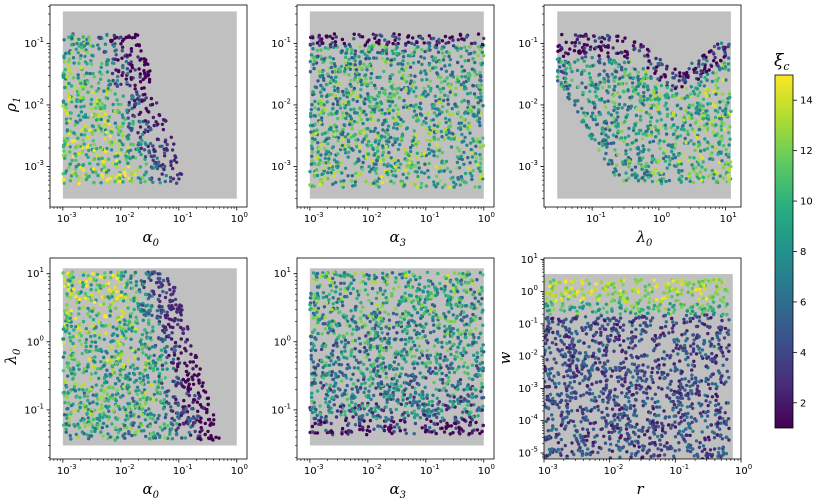 Image resolution: width=814 pixels, height=502 pixels. What do you see at coordinates (806, 151) in the screenshot?
I see `colorbar-tick-label: 12` at bounding box center [806, 151].